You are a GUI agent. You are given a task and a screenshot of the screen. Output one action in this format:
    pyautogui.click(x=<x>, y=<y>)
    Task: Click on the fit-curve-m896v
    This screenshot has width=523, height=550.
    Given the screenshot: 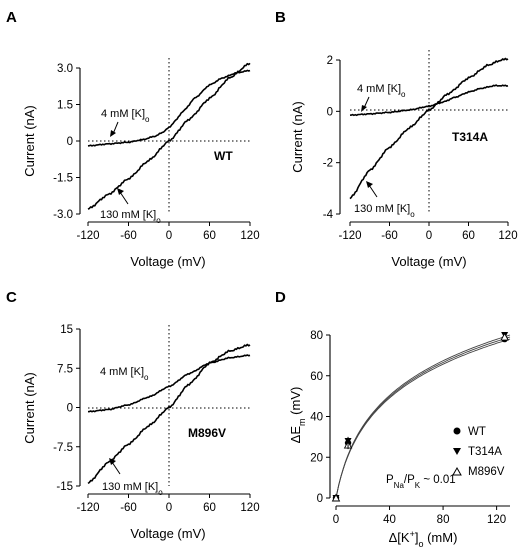 What is the action you would take?
    pyautogui.click(x=423, y=417)
    